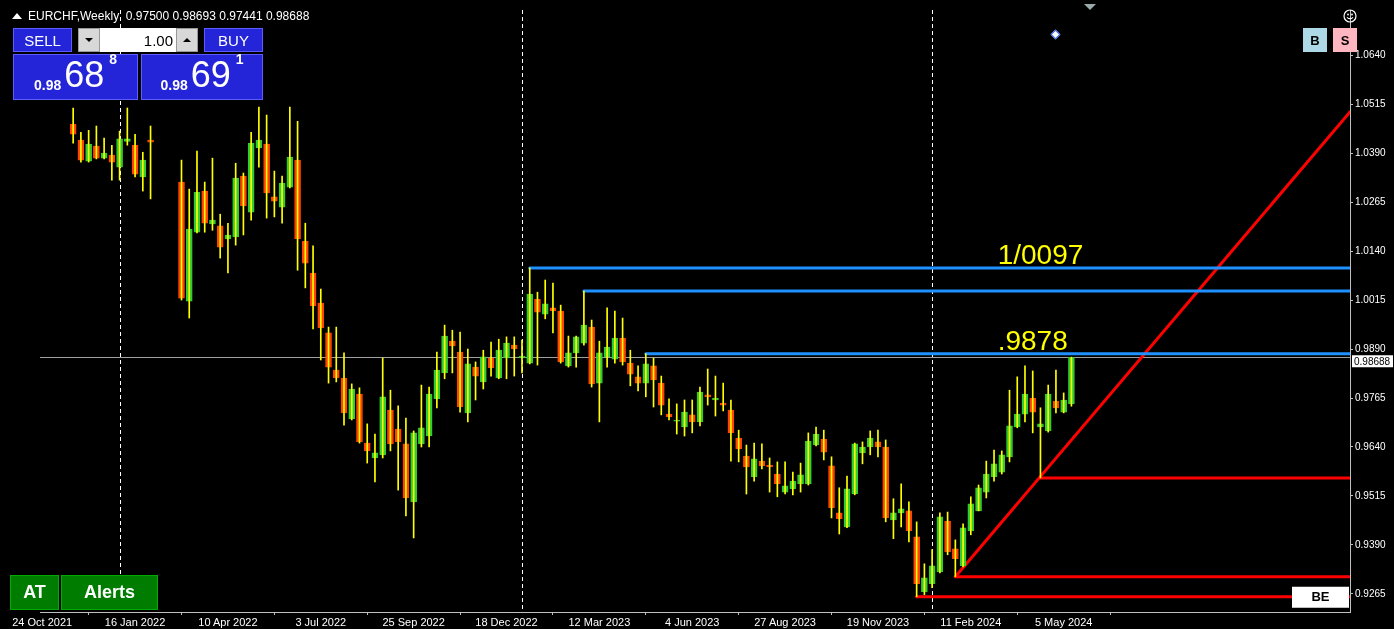 This screenshot has height=629, width=1394. Describe the element at coordinates (1371, 348) in the screenshot. I see `y-tick-label: 0.9890` at that location.